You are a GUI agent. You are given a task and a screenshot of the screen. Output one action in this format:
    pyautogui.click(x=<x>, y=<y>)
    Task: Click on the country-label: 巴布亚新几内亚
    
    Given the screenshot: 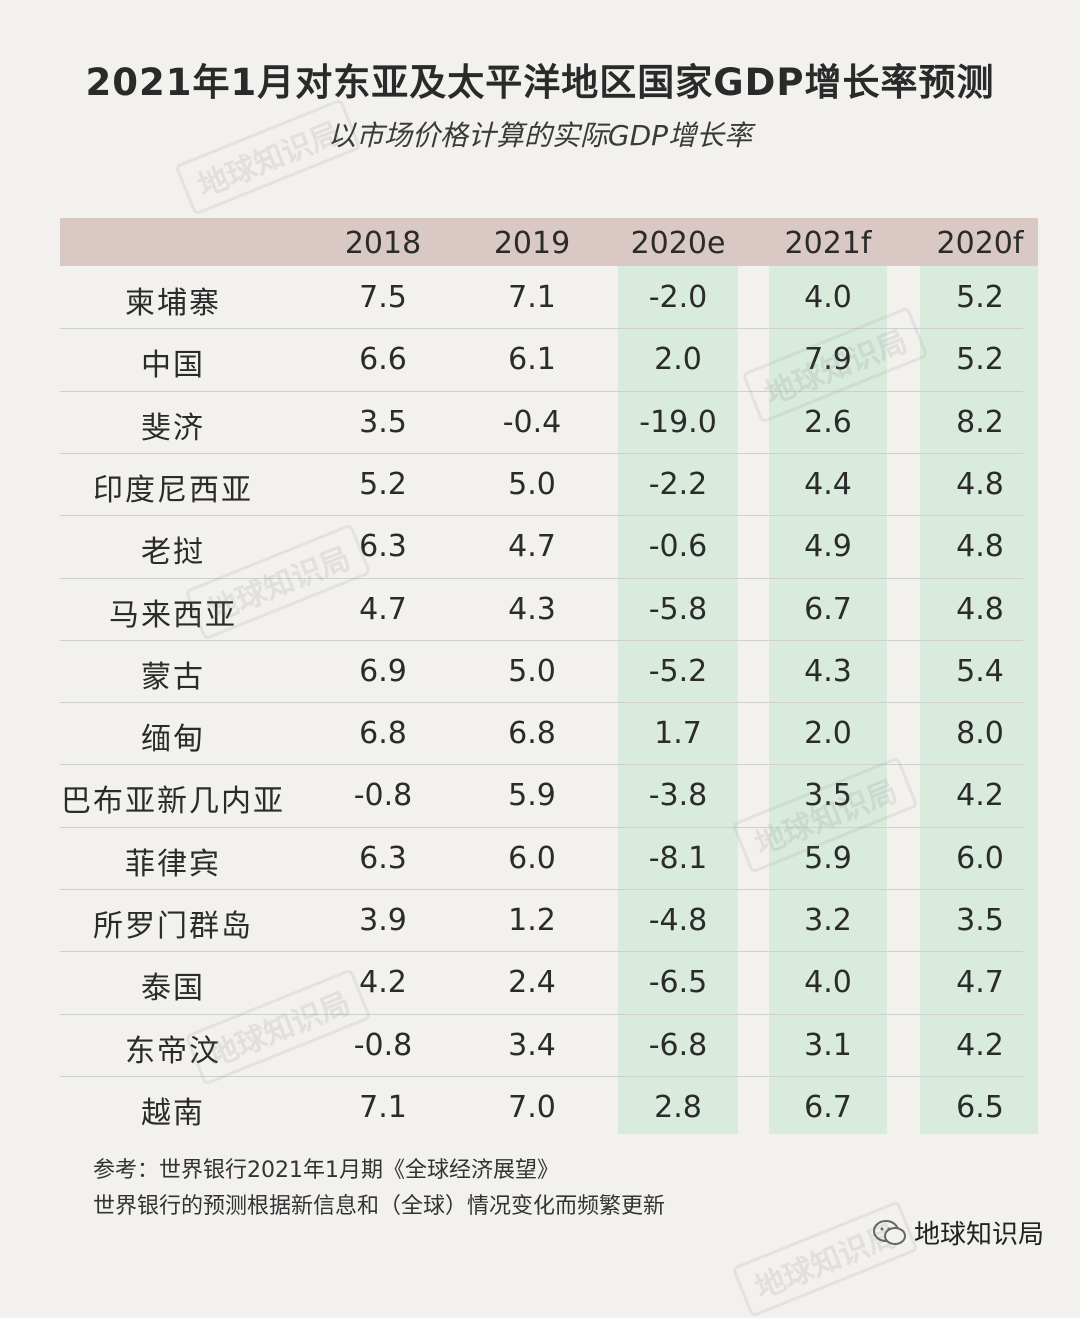 What is the action you would take?
    pyautogui.click(x=173, y=802)
    